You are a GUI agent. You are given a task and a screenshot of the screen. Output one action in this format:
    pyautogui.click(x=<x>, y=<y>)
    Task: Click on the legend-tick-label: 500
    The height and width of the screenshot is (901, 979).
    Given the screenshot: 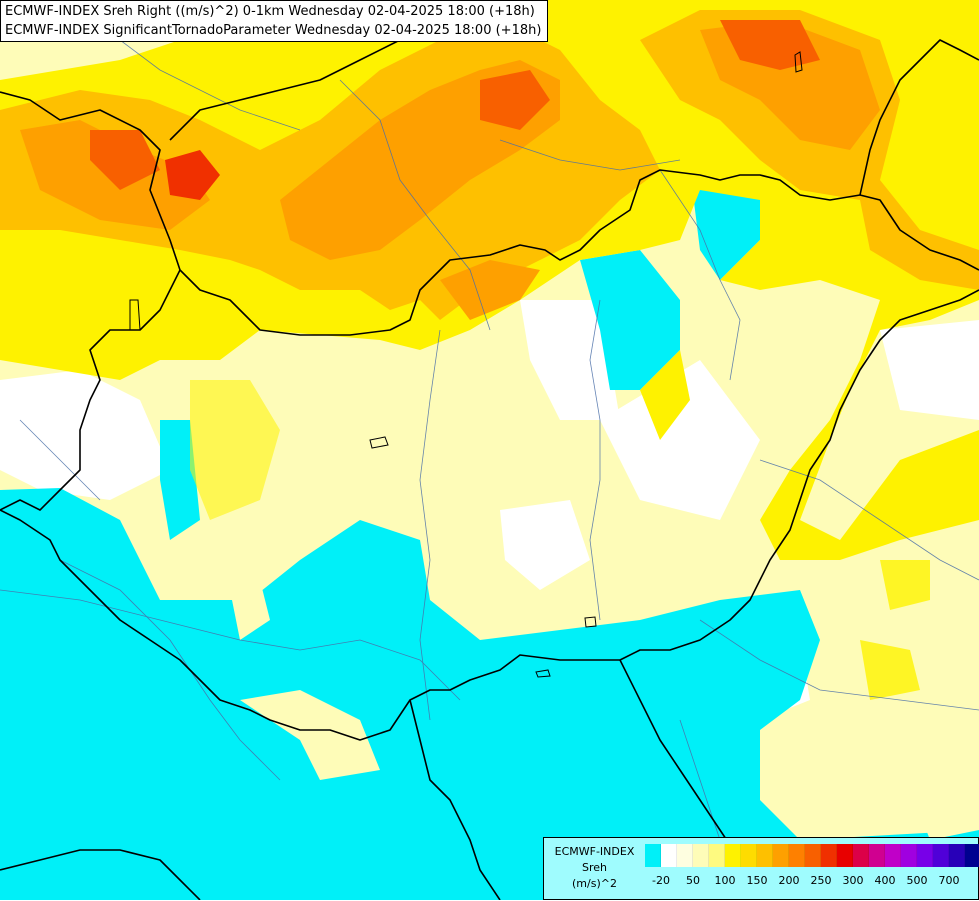 What is the action you would take?
    pyautogui.click(x=917, y=880)
    